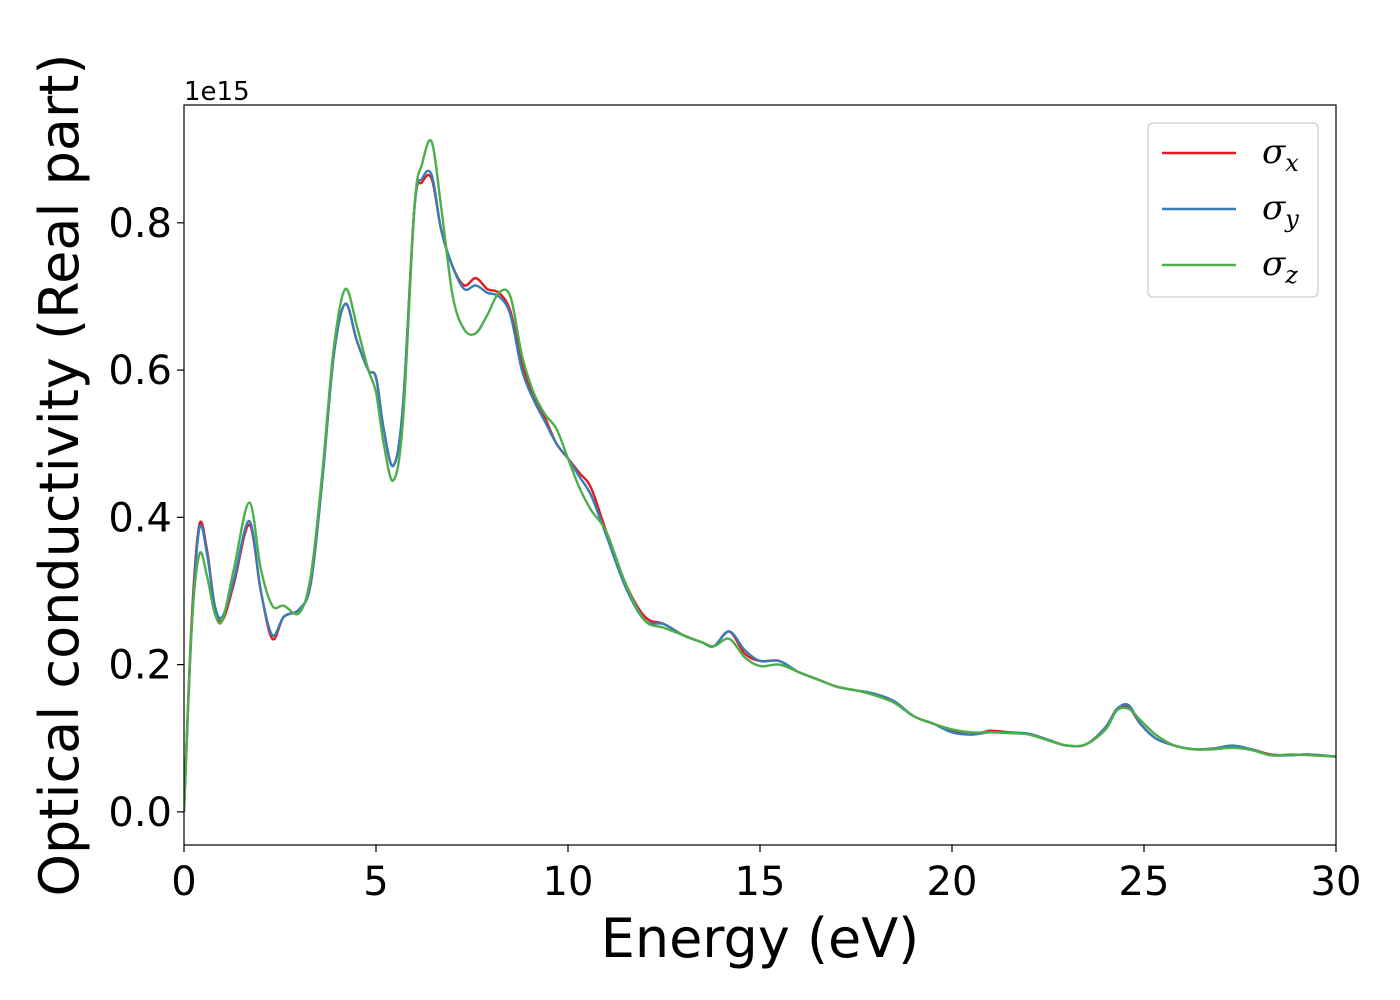 The image size is (1400, 1000). Describe the element at coordinates (140, 813) in the screenshot. I see `y-tick-label: 0.0` at that location.